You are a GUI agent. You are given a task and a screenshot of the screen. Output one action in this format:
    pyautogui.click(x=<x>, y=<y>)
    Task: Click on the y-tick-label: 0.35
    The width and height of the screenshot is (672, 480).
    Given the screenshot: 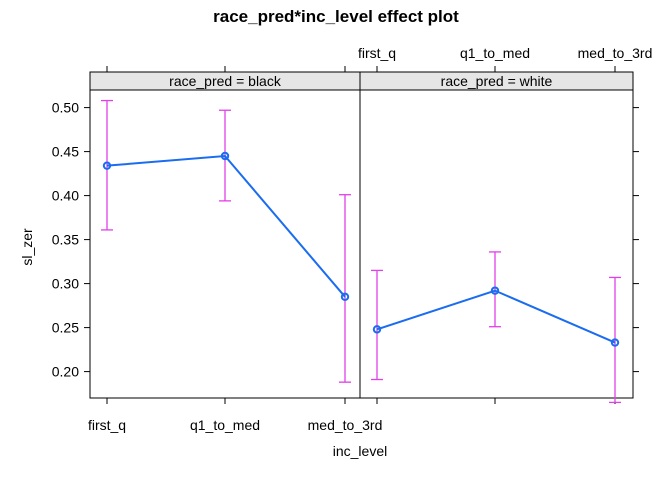 What is the action you would take?
    pyautogui.click(x=65, y=240)
    